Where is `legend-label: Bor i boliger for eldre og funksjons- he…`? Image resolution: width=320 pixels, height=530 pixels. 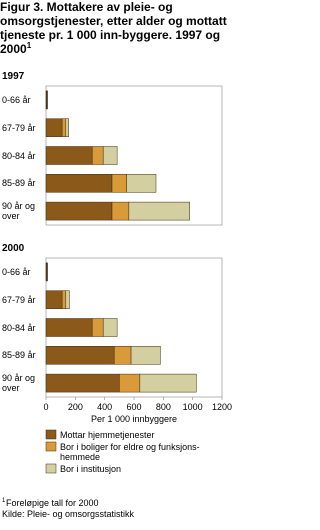 legend-label: Bor i boliger for eldre og funksjons- he… is located at coordinates (130, 452).